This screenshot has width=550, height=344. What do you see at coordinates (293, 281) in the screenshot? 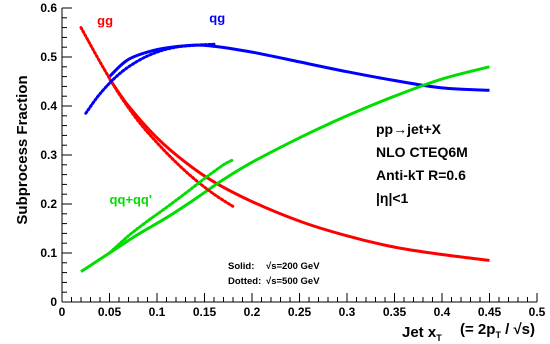
I see `note-dotted-value: √s=500 GeV` at bounding box center [293, 281].